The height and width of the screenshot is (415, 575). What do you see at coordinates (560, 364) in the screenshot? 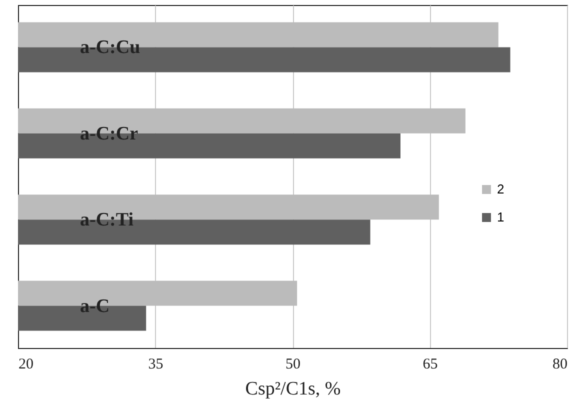
I see `x-tick-label: 80` at bounding box center [560, 364].